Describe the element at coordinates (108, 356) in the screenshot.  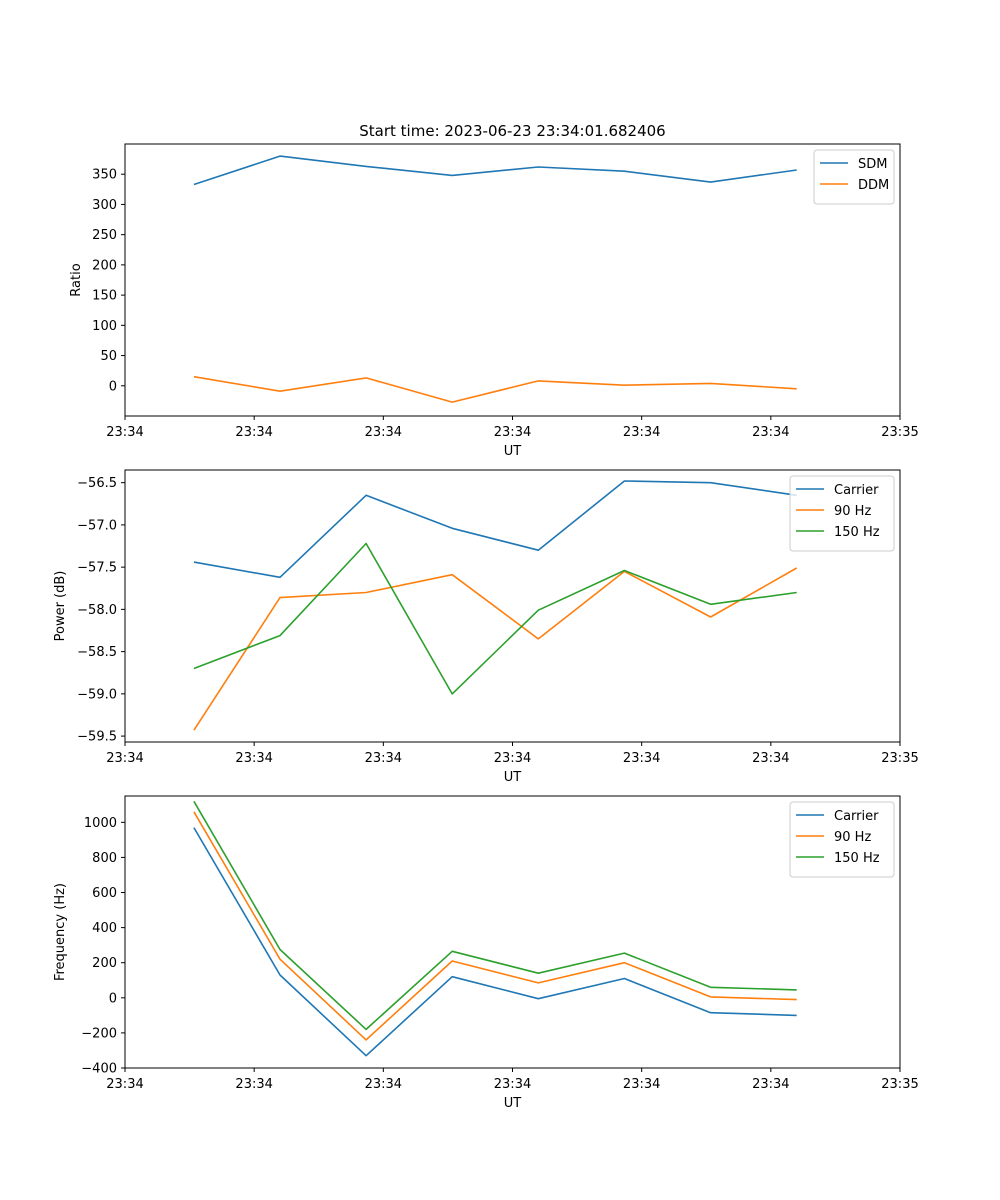
I see `y-tick-label: 50` at that location.